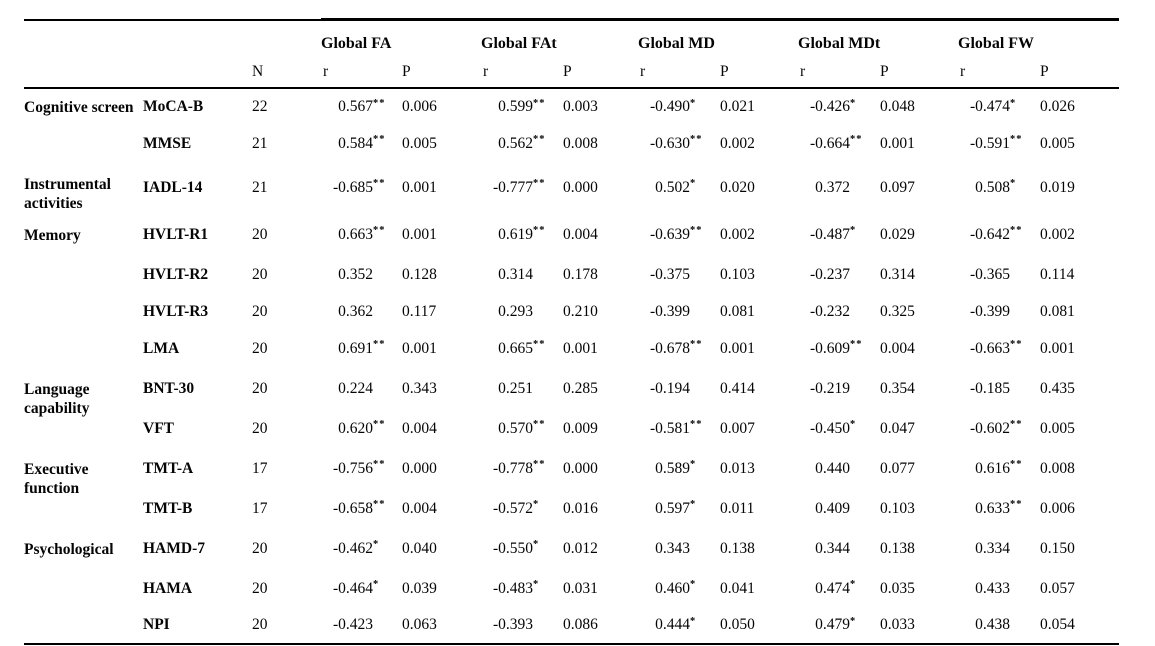 This screenshot has height=646, width=1155. Describe the element at coordinates (838, 348) in the screenshot. I see `r-value-cell: -0.609**` at that location.